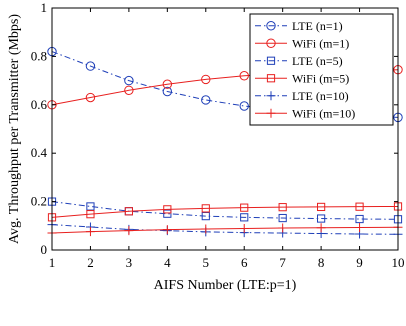 This screenshot has width=406, height=326. I want to click on x-tick-label: 3, so click(129, 262).